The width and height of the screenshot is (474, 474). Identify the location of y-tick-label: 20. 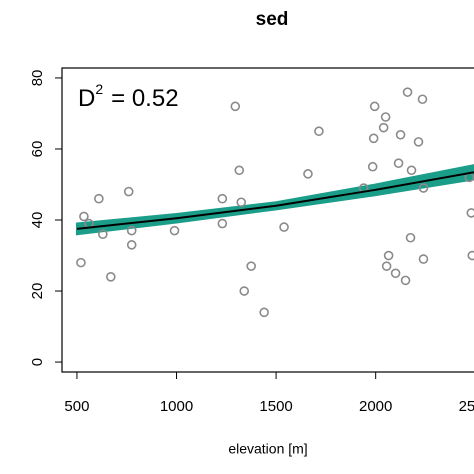
(37, 291).